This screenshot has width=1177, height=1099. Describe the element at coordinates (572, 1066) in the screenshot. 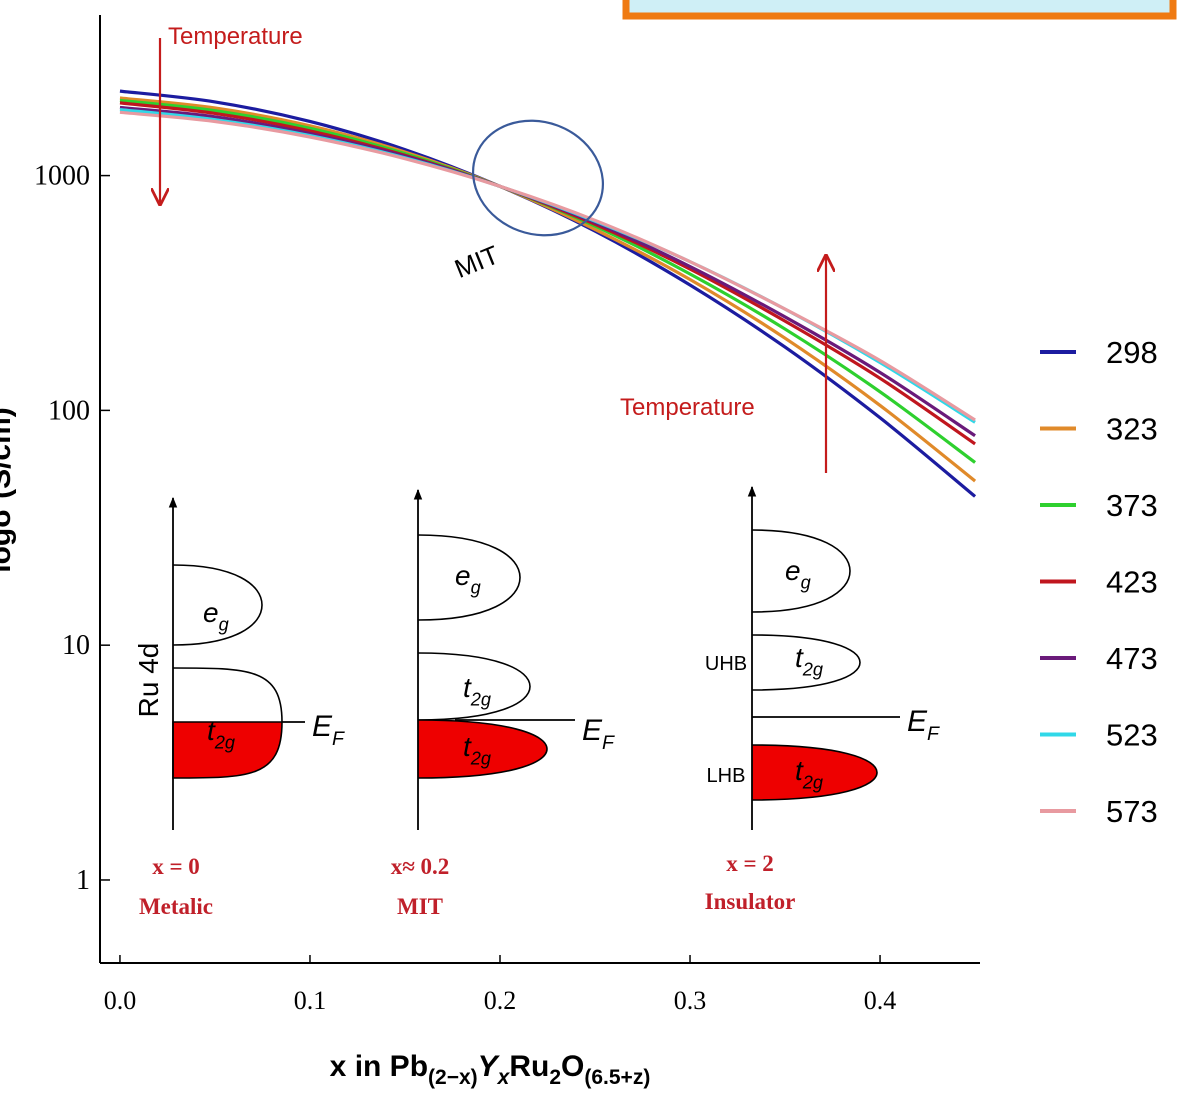

I see `x-axis-label-part: O` at that location.